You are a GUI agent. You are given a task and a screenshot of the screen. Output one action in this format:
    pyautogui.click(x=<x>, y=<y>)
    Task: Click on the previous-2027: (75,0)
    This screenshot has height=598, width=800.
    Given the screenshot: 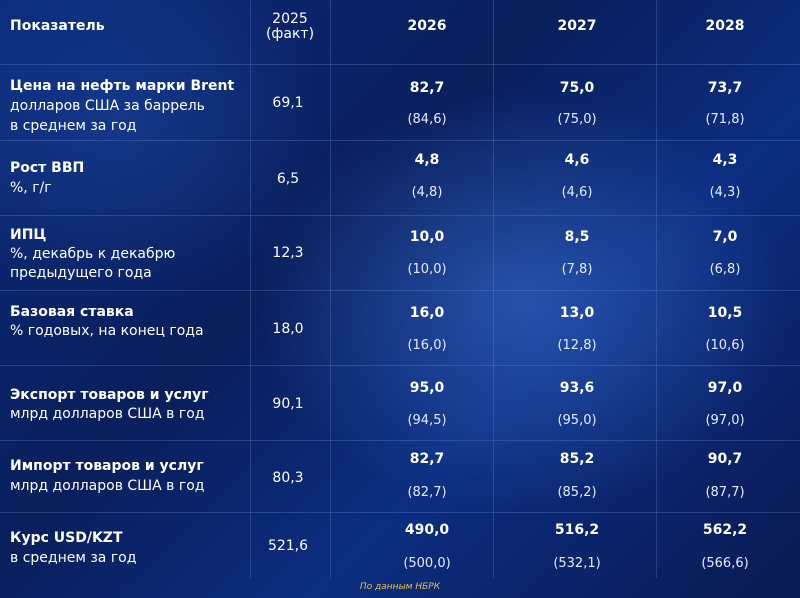 What is the action you would take?
    pyautogui.click(x=577, y=119)
    